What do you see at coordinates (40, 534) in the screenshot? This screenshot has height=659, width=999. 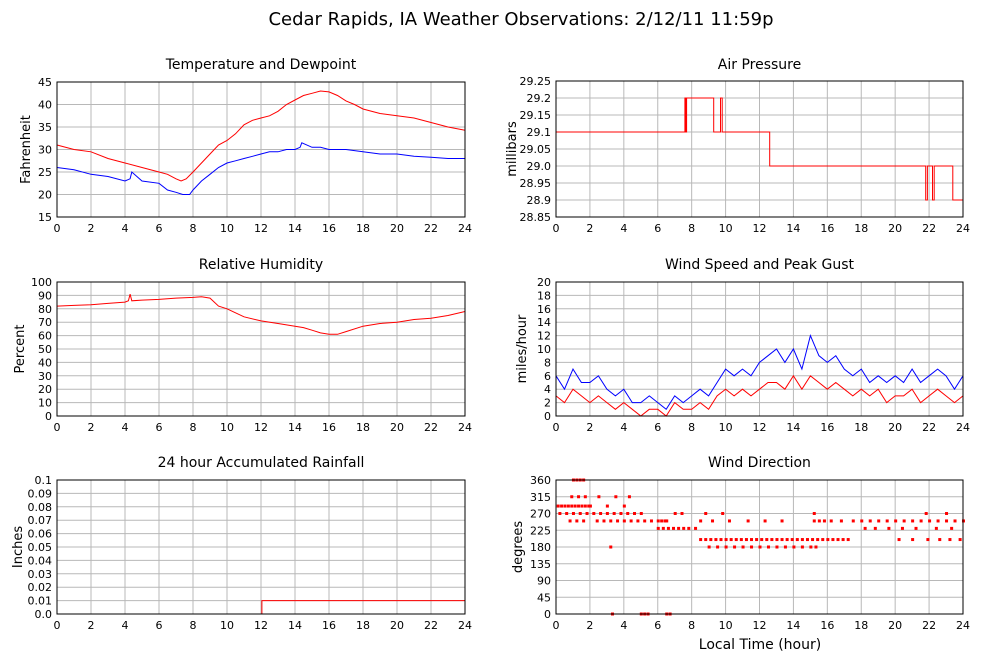 I see `y-tick-label: 0.06` at bounding box center [40, 534].